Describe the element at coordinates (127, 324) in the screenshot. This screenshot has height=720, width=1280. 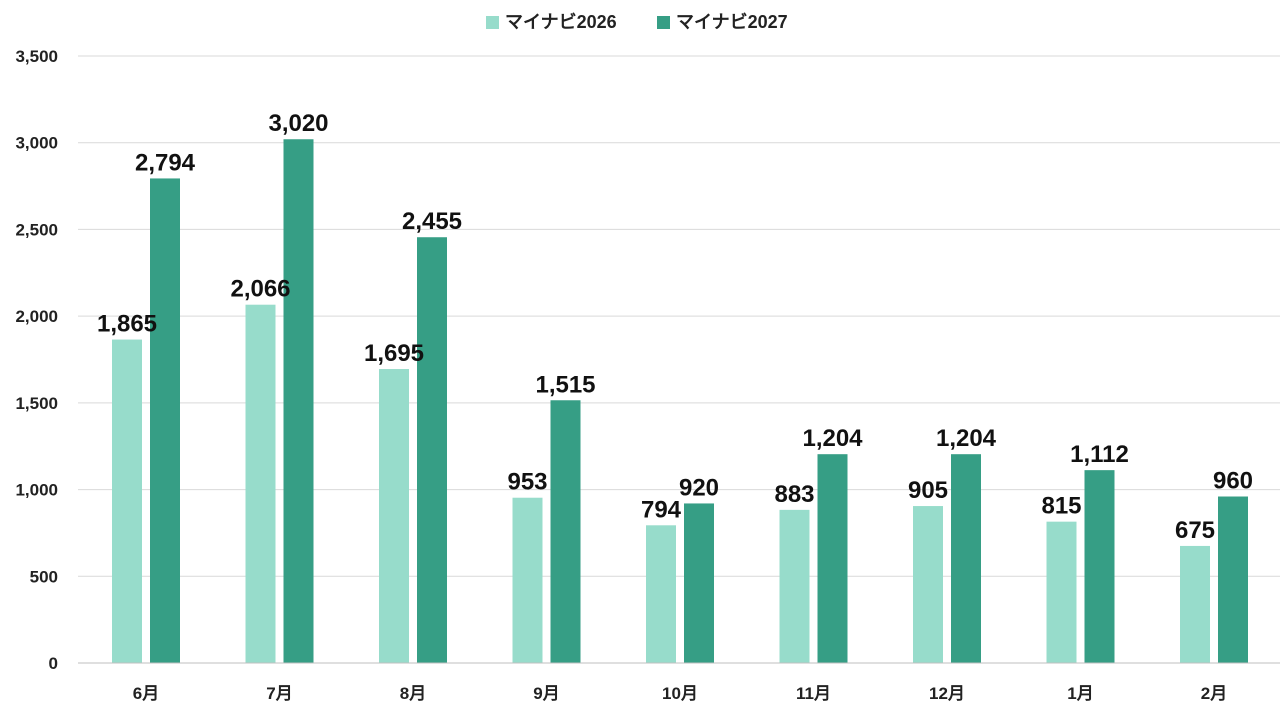
I see `data-label-series-1-1: 1,865` at that location.